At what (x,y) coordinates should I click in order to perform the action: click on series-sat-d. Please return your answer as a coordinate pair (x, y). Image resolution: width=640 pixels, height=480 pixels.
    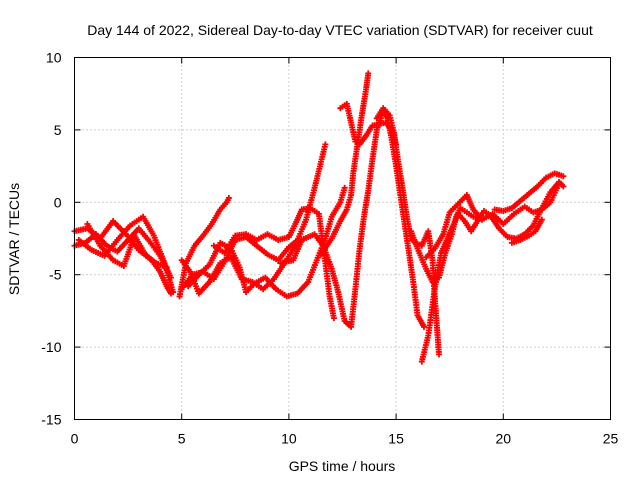
    Looking at the image, I should click on (127, 246).